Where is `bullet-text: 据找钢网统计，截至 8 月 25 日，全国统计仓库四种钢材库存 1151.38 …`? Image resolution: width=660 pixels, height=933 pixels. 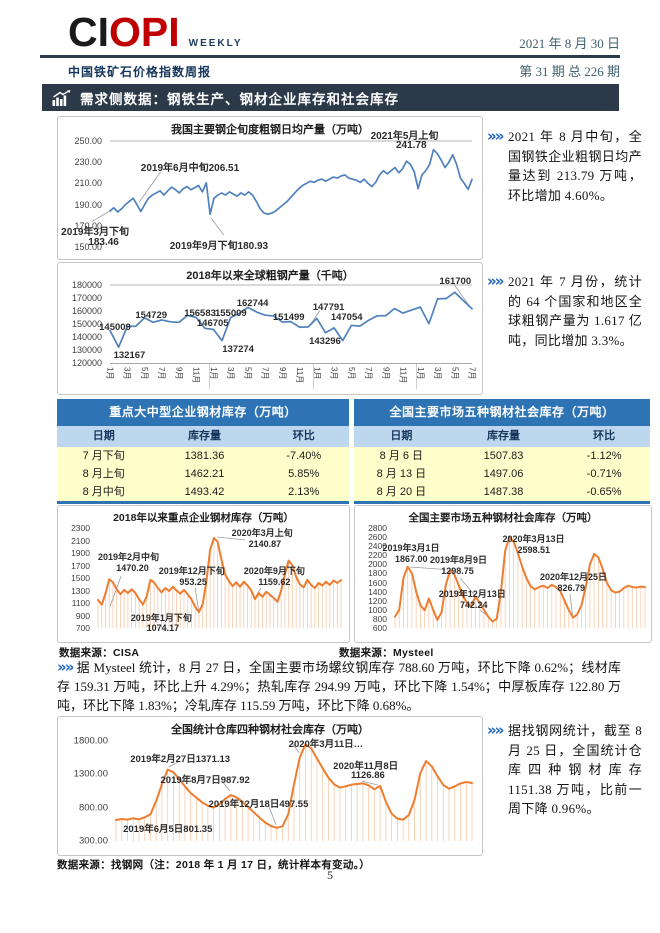 bullet-text: 据找钢网统计，截至 8 月 25 日，全国统计仓库四种钢材库存 1151.38 … is located at coordinates (575, 769).